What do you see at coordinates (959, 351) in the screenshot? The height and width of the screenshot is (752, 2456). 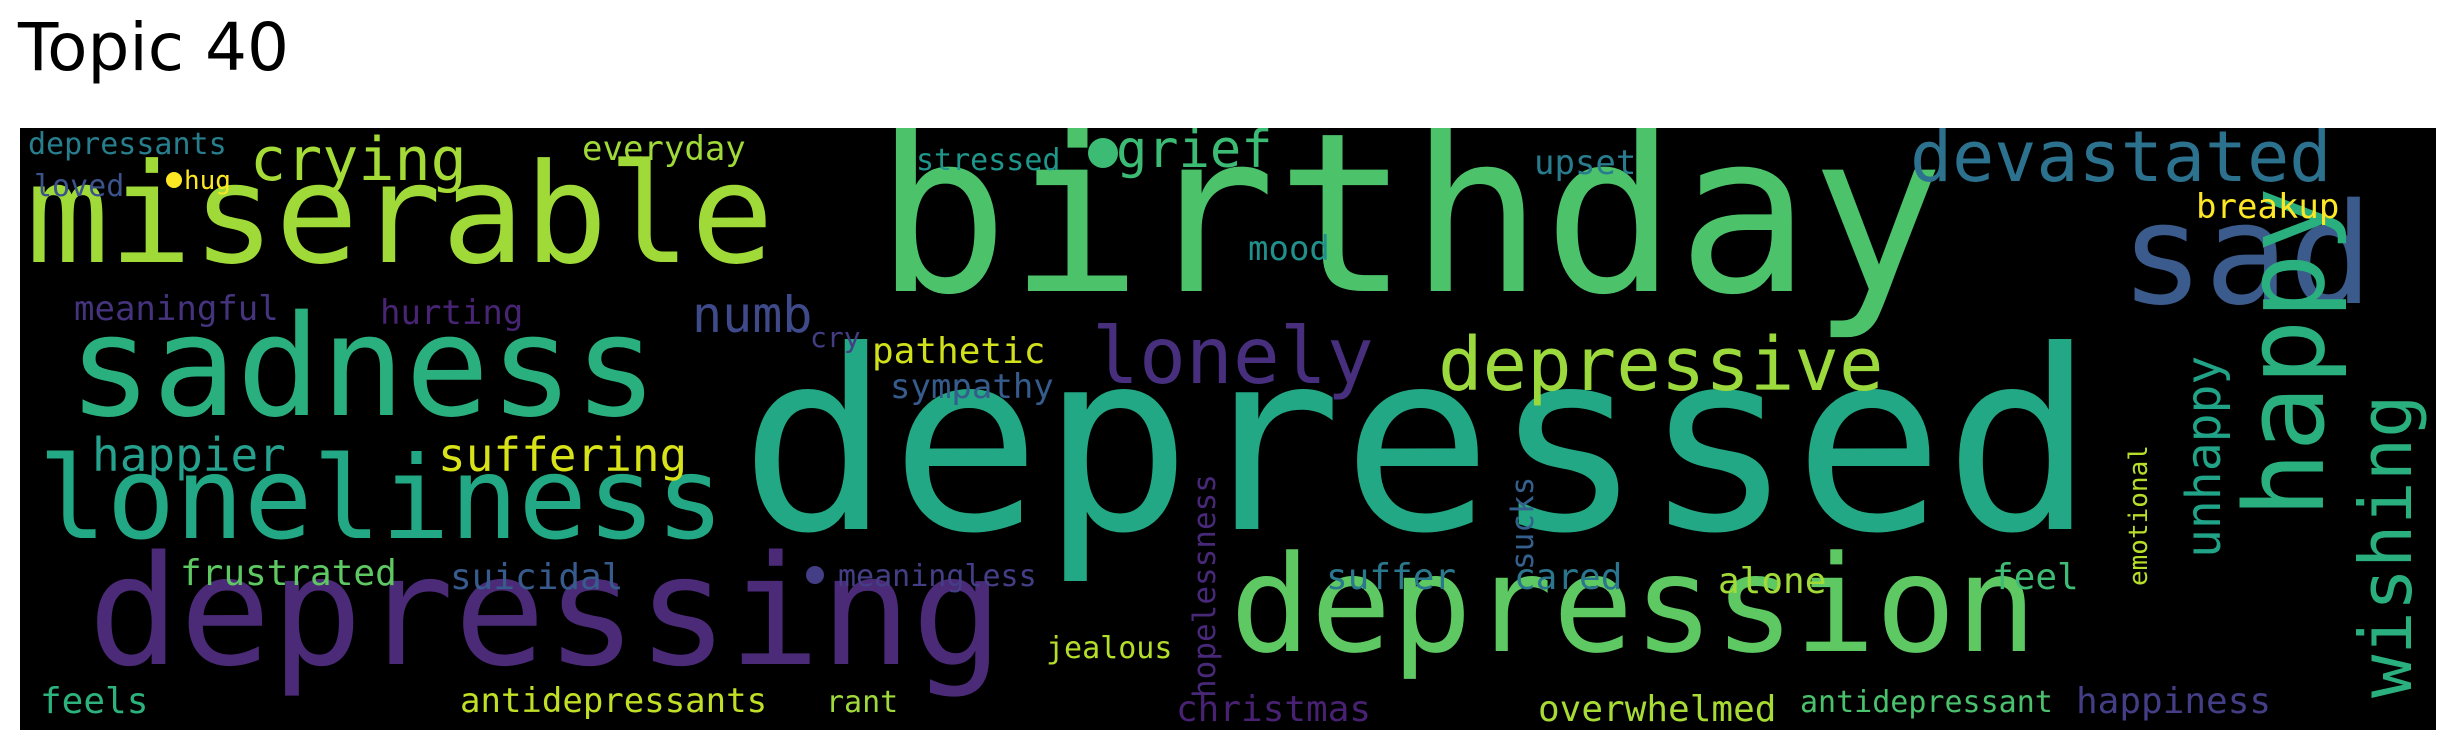 I see `word-pathetic: pathetic` at bounding box center [959, 351].